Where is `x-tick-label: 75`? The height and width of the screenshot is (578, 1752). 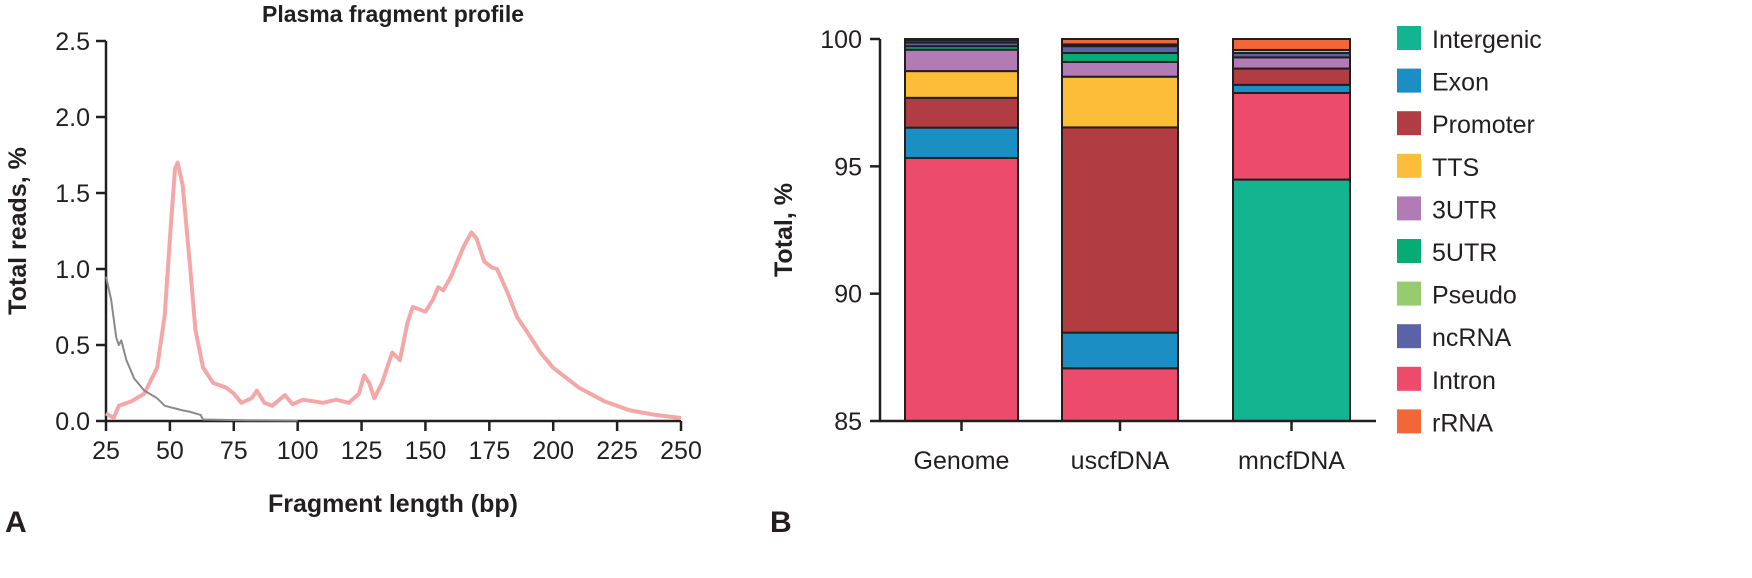
x-tick-label: 75 is located at coordinates (234, 451).